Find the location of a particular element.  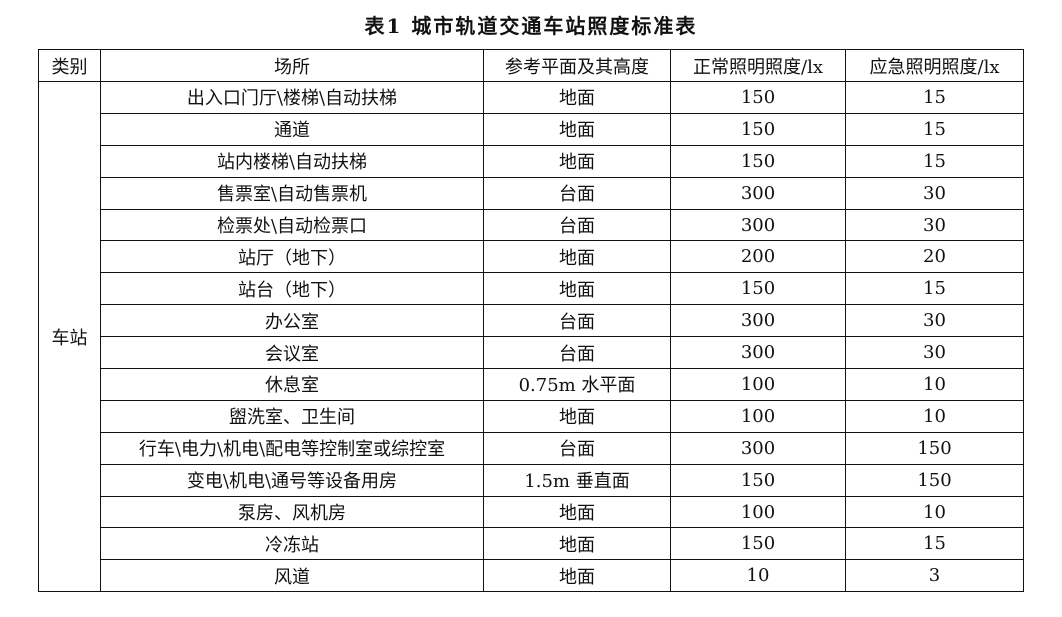

table-row: 站台（地下） 地面 150 15 is located at coordinates (531, 289).